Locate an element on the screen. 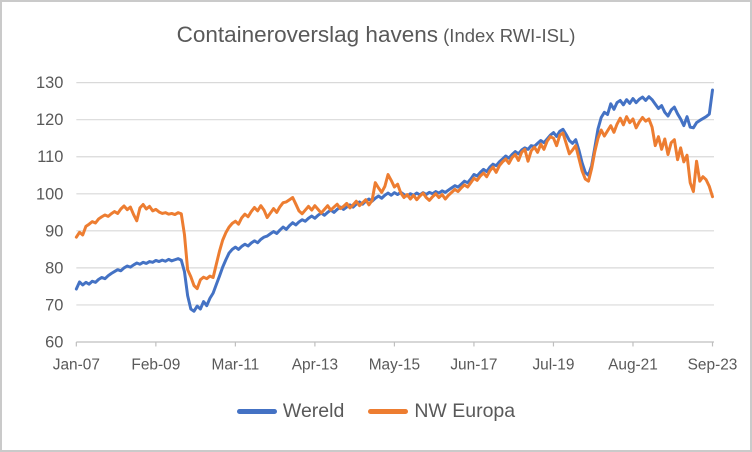 The image size is (752, 452). x-tick-label: Aug-21 is located at coordinates (633, 364).